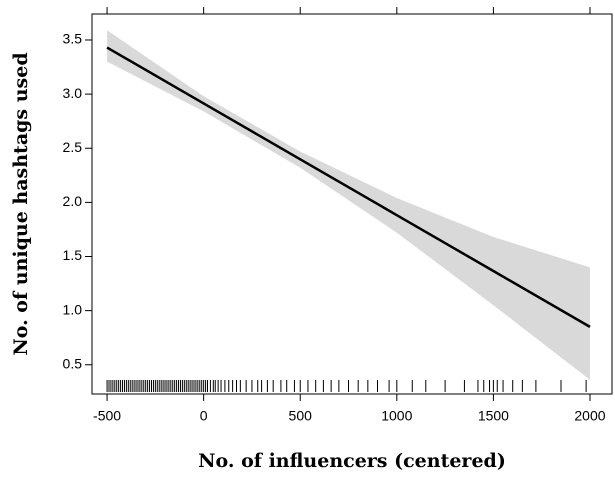 The width and height of the screenshot is (615, 480). I want to click on y-tick-label: 3.0, so click(73, 93).